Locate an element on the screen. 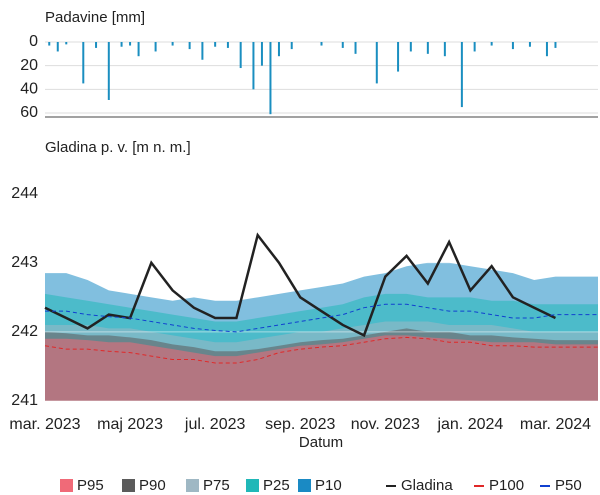 The height and width of the screenshot is (495, 600). y-tick-label: 20 is located at coordinates (29, 65).